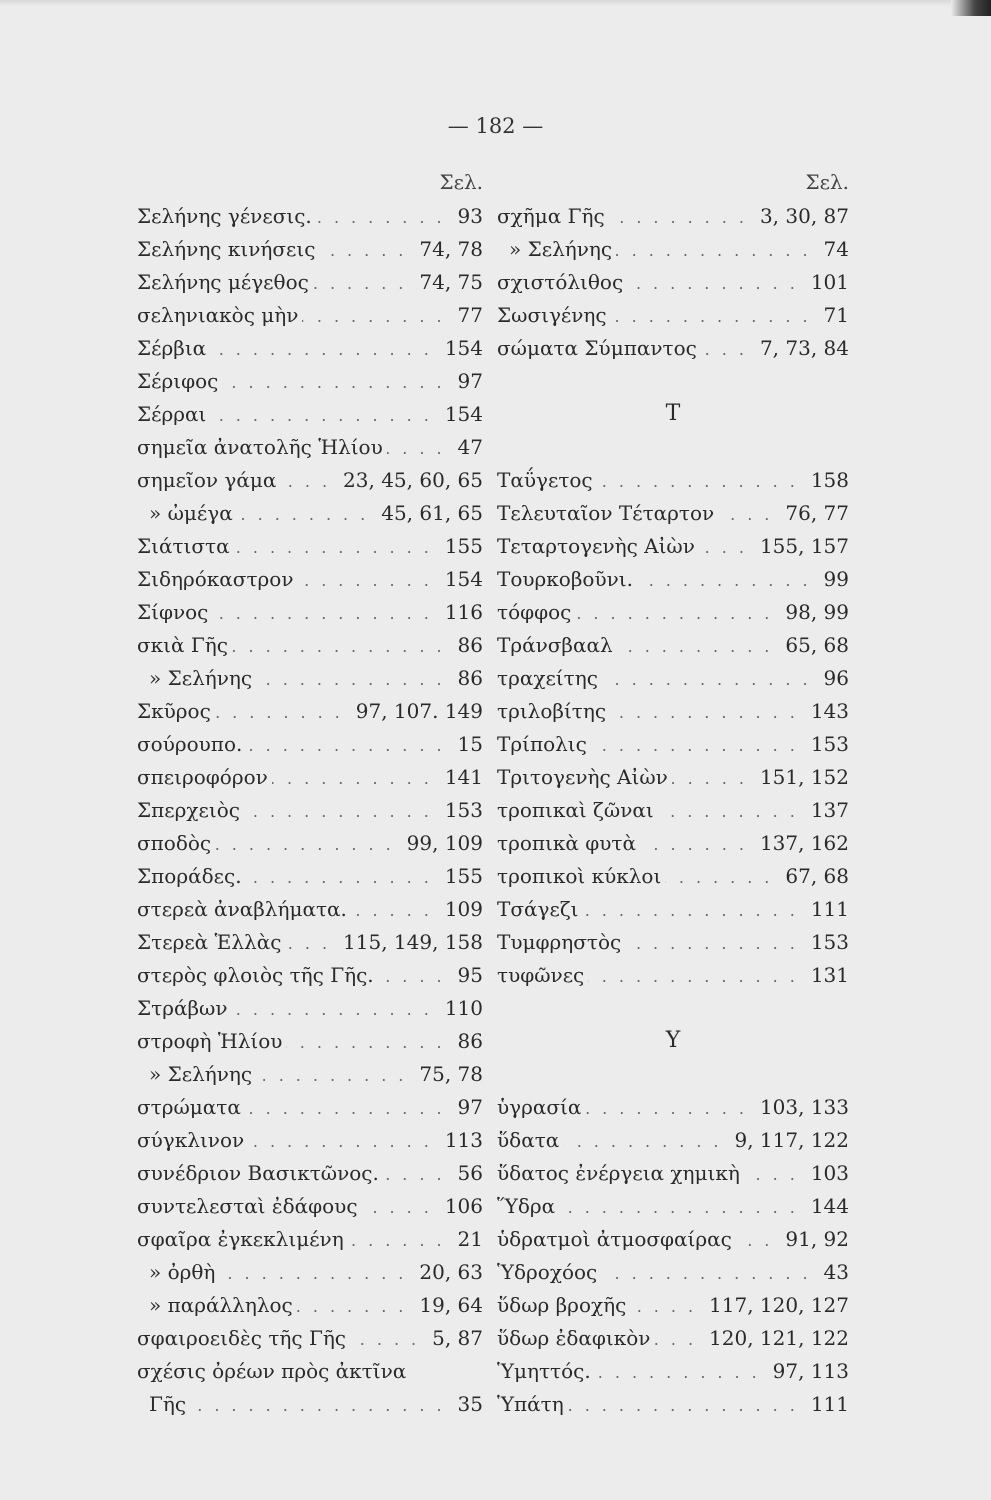 This screenshot has width=991, height=1500. Describe the element at coordinates (836, 579) in the screenshot. I see `entry-pages: 99` at that location.